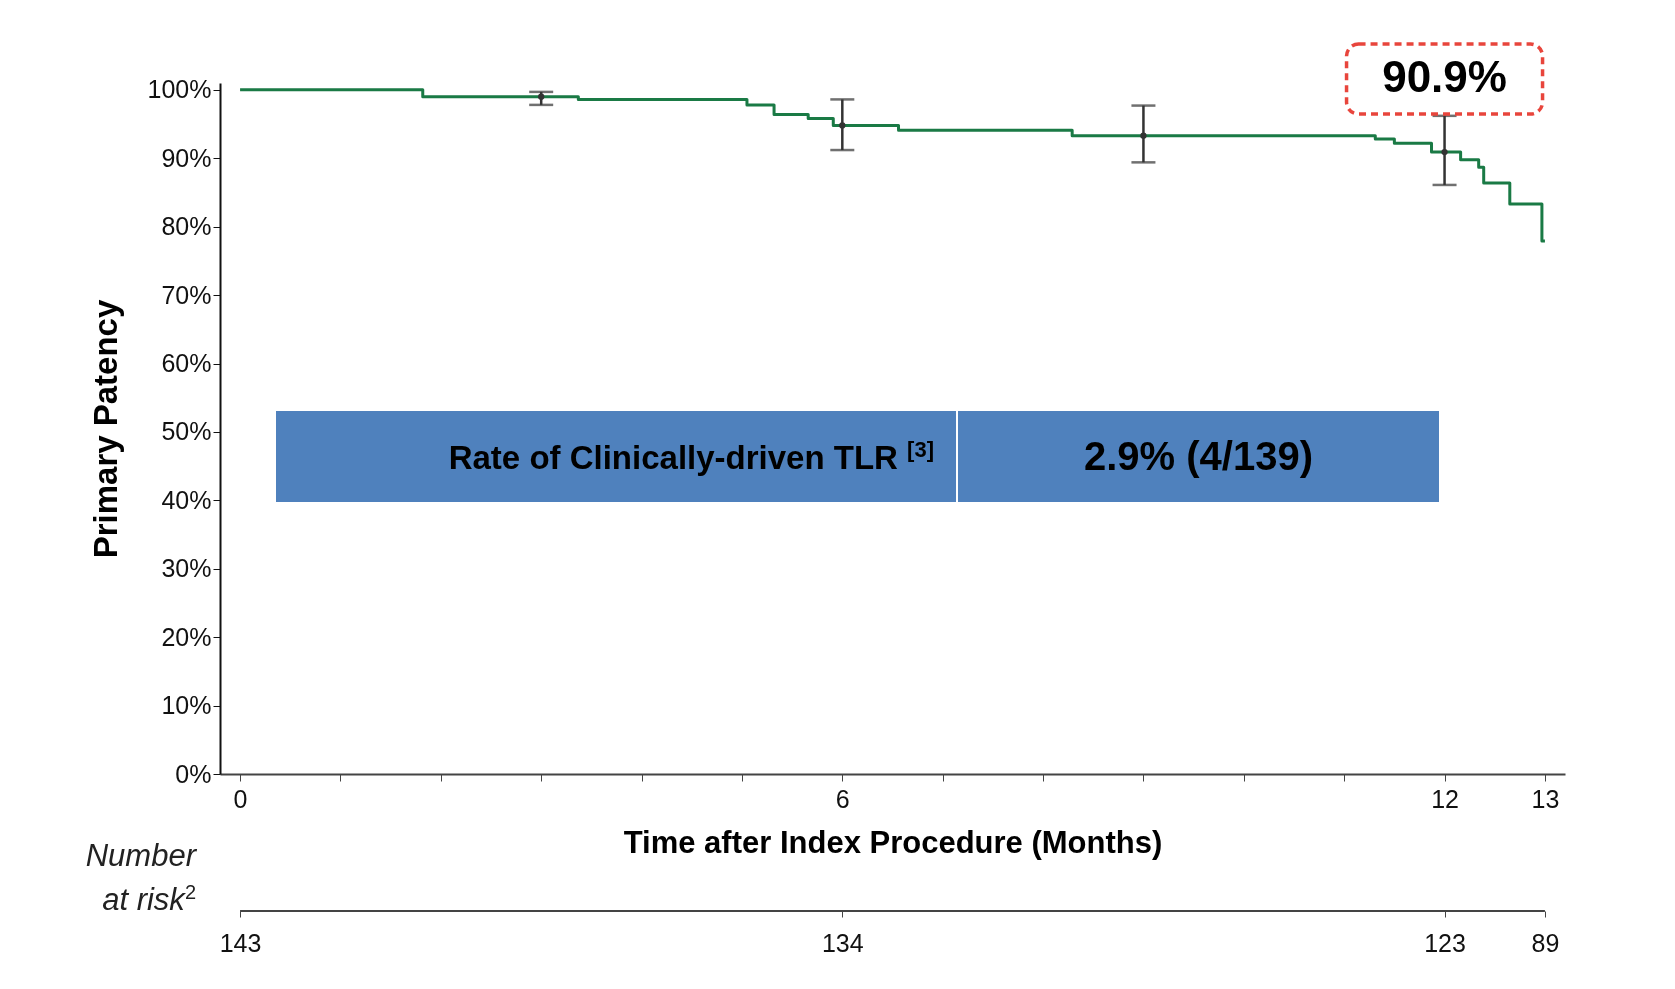 Image resolution: width=1675 pixels, height=989 pixels. I want to click on annotation: 89, so click(1545, 942).